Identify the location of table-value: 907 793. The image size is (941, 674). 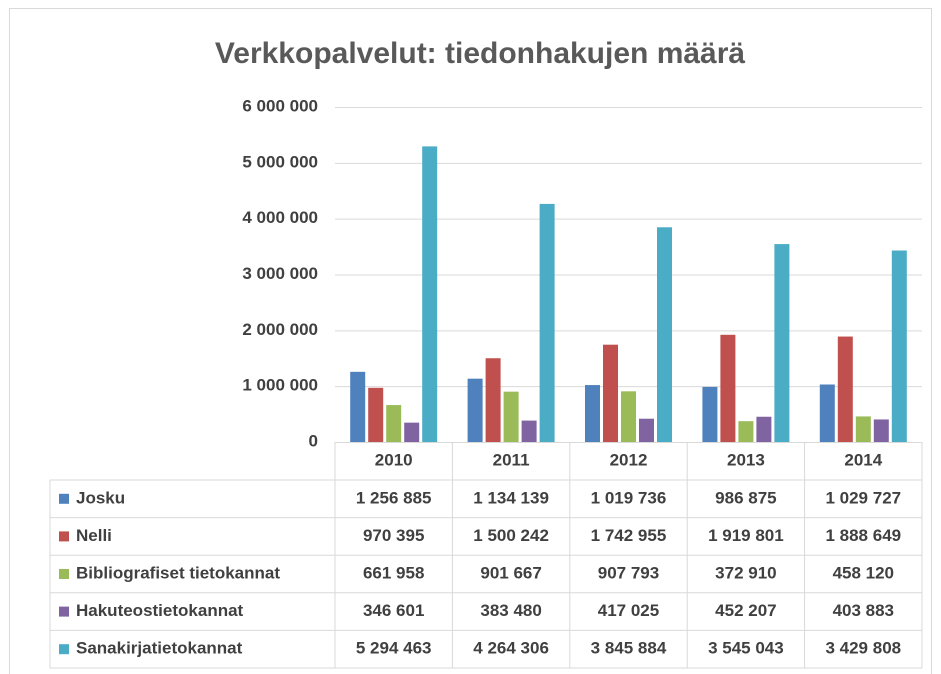
(628, 572).